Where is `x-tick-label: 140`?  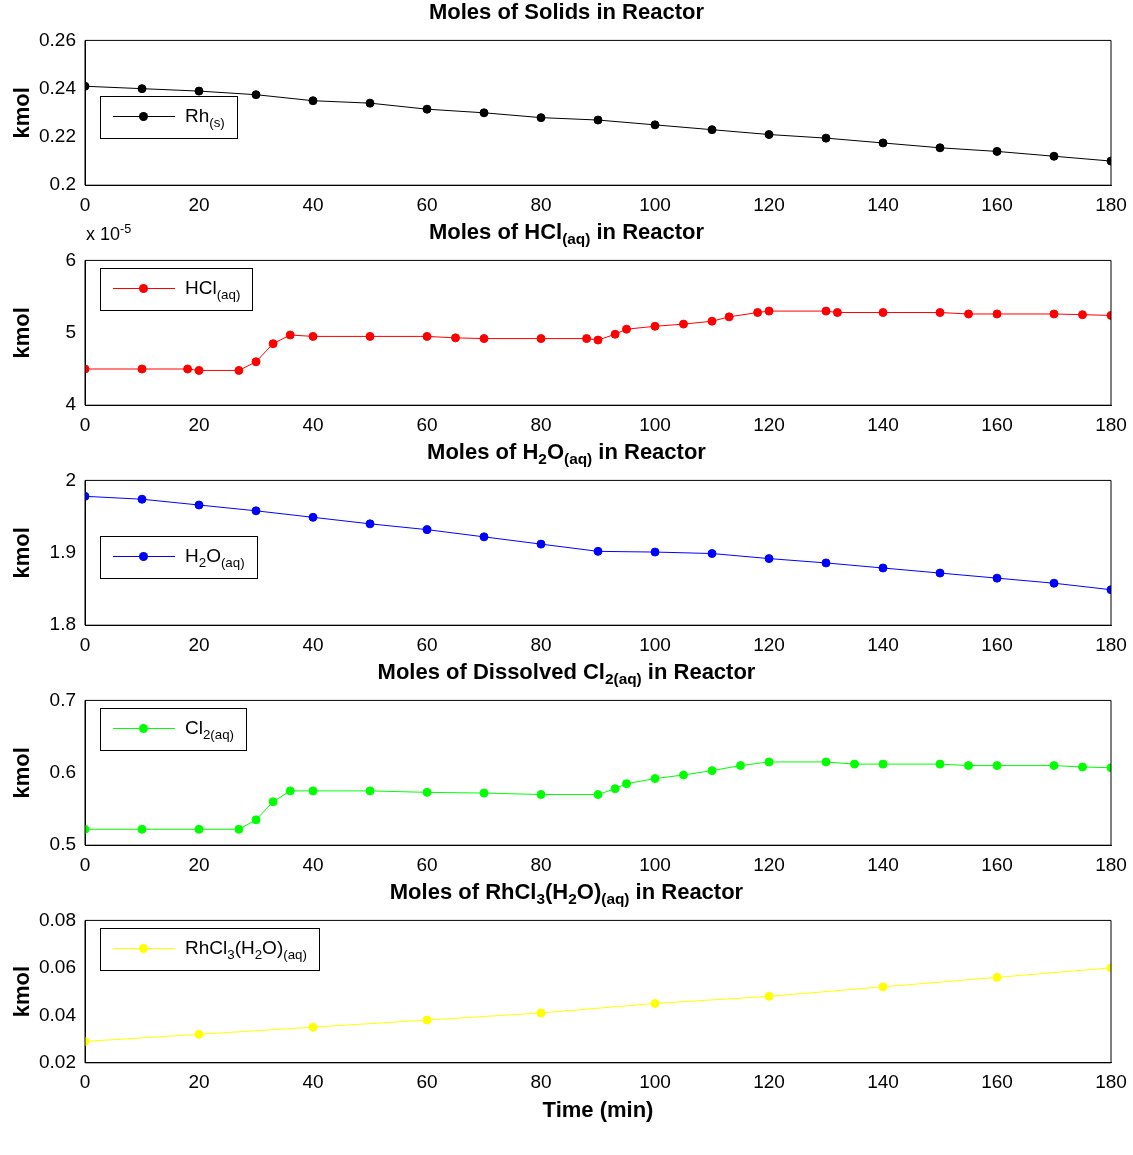 x-tick-label: 140 is located at coordinates (883, 864).